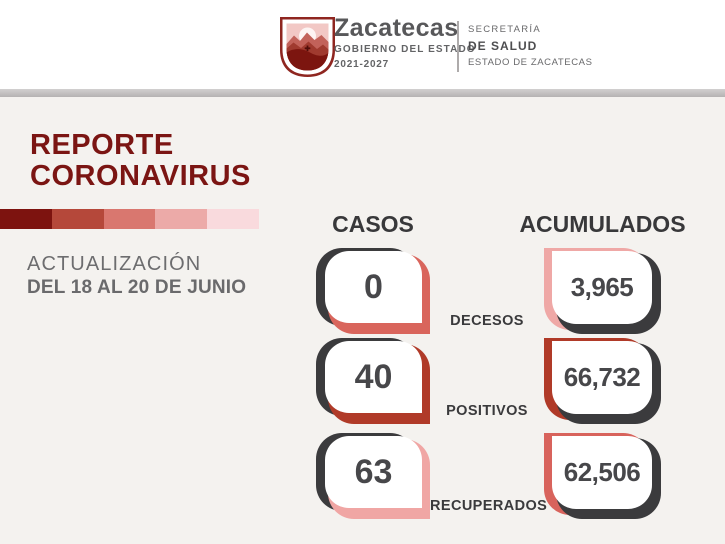 This screenshot has height=544, width=725. Describe the element at coordinates (487, 321) in the screenshot. I see `row-label: DECESOS` at that location.